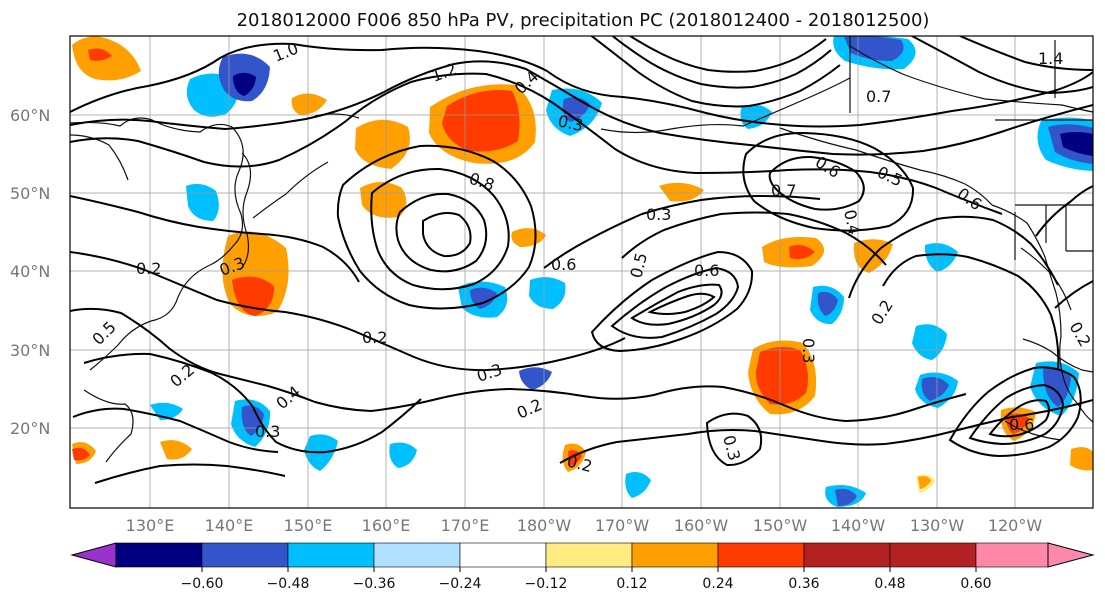 Image resolution: width=1105 pixels, height=601 pixels. I want to click on colorbar-tick-label: 0.48, so click(889, 584).